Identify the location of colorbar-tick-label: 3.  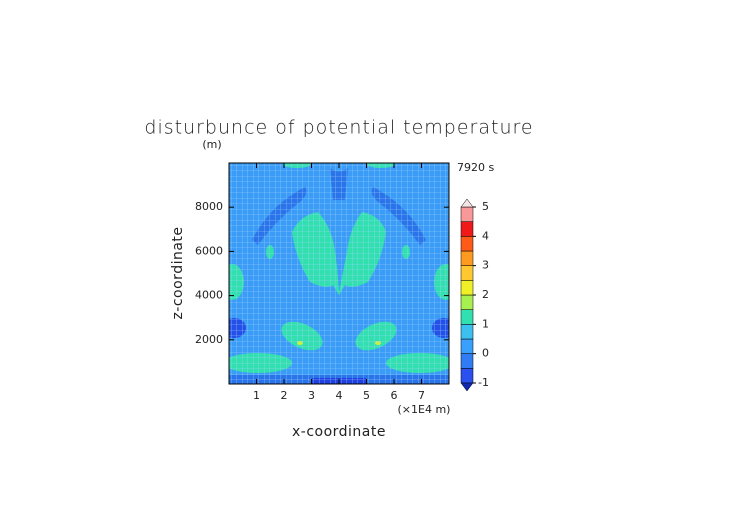
(485, 265).